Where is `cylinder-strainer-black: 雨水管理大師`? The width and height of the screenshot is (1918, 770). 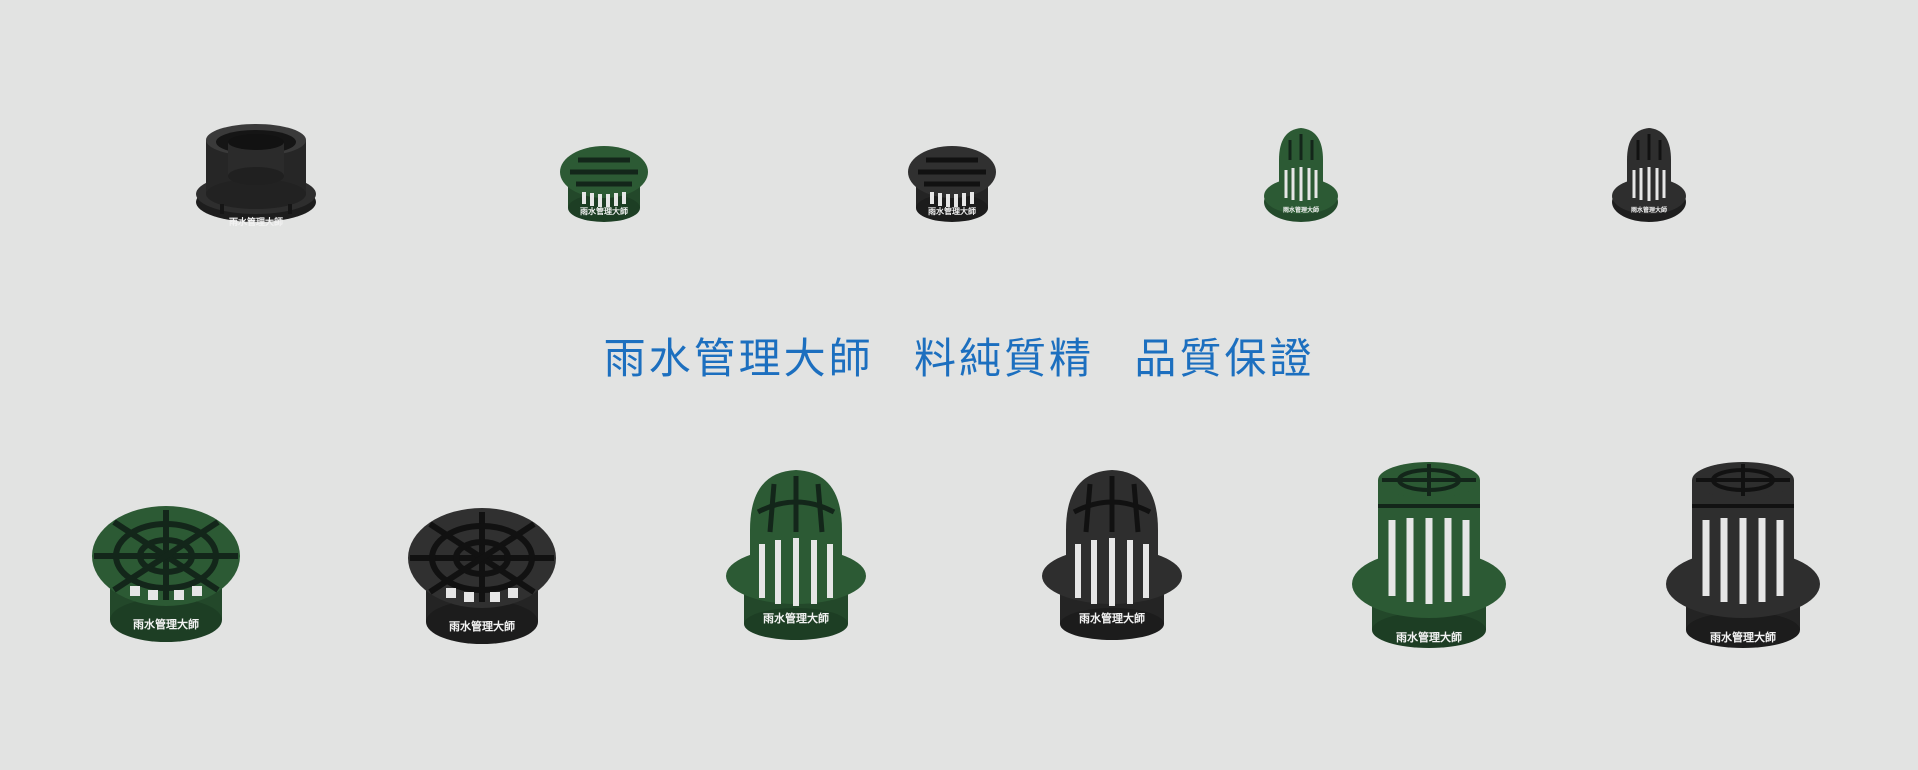
cylinder-strainer-black: 雨水管理大師 is located at coordinates (1743, 557).